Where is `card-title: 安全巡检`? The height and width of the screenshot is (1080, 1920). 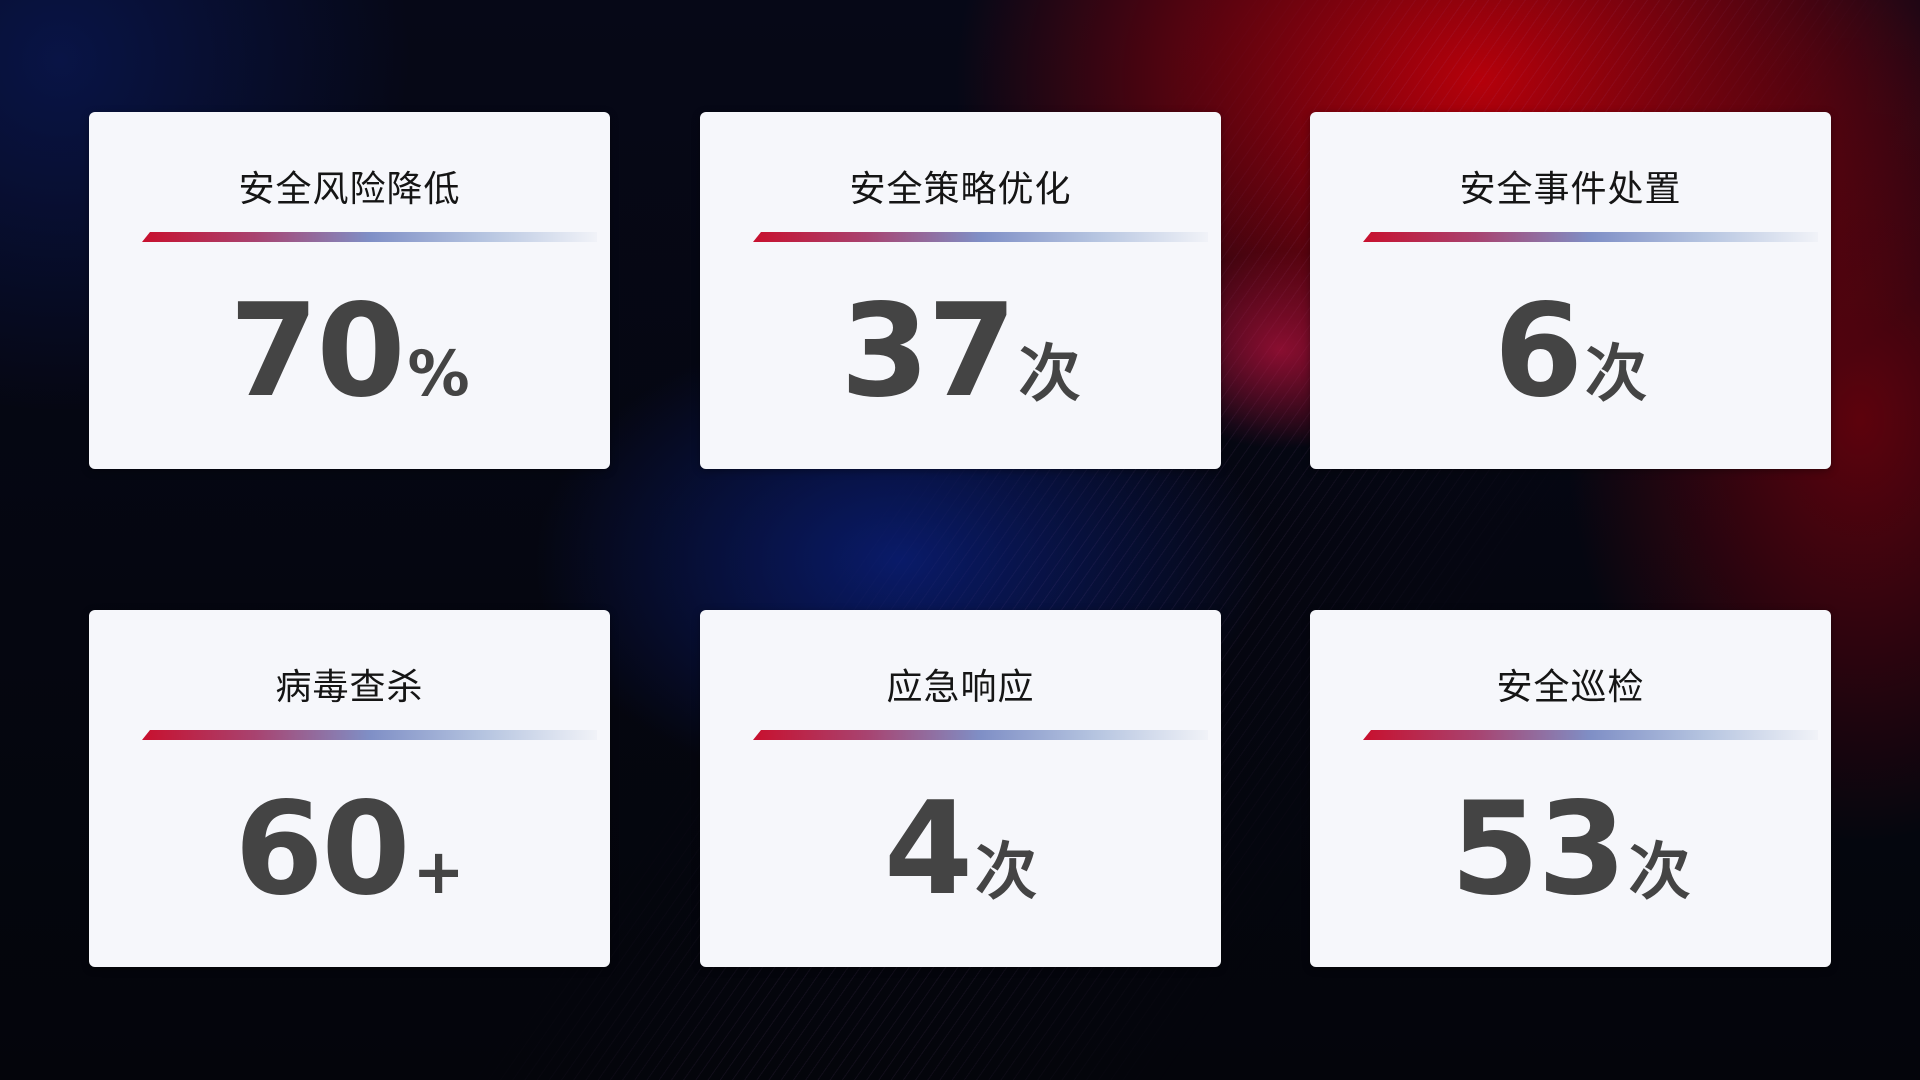 card-title: 安全巡检 is located at coordinates (1570, 687).